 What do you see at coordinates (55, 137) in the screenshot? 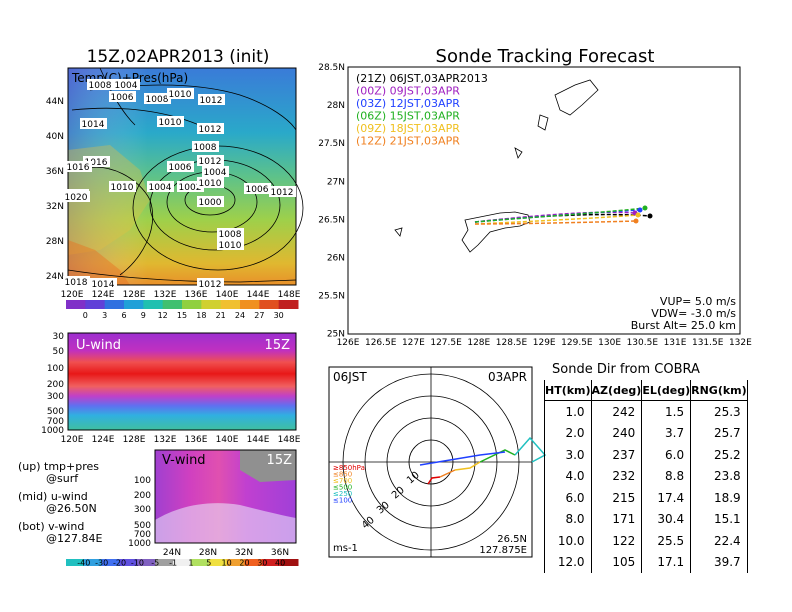
I see `lat-tick-label: 40N` at bounding box center [55, 137].